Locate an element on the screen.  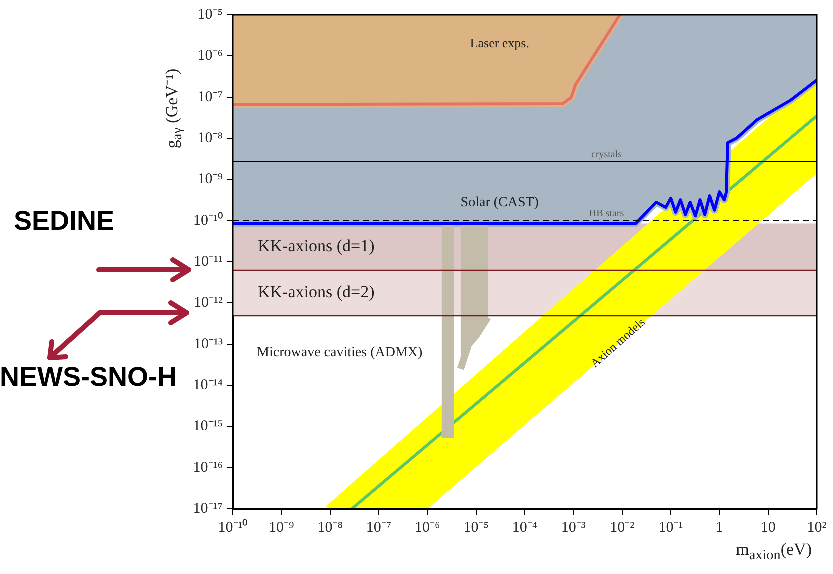
y-tick-label: 10⁻¹⁴ is located at coordinates (208, 385).